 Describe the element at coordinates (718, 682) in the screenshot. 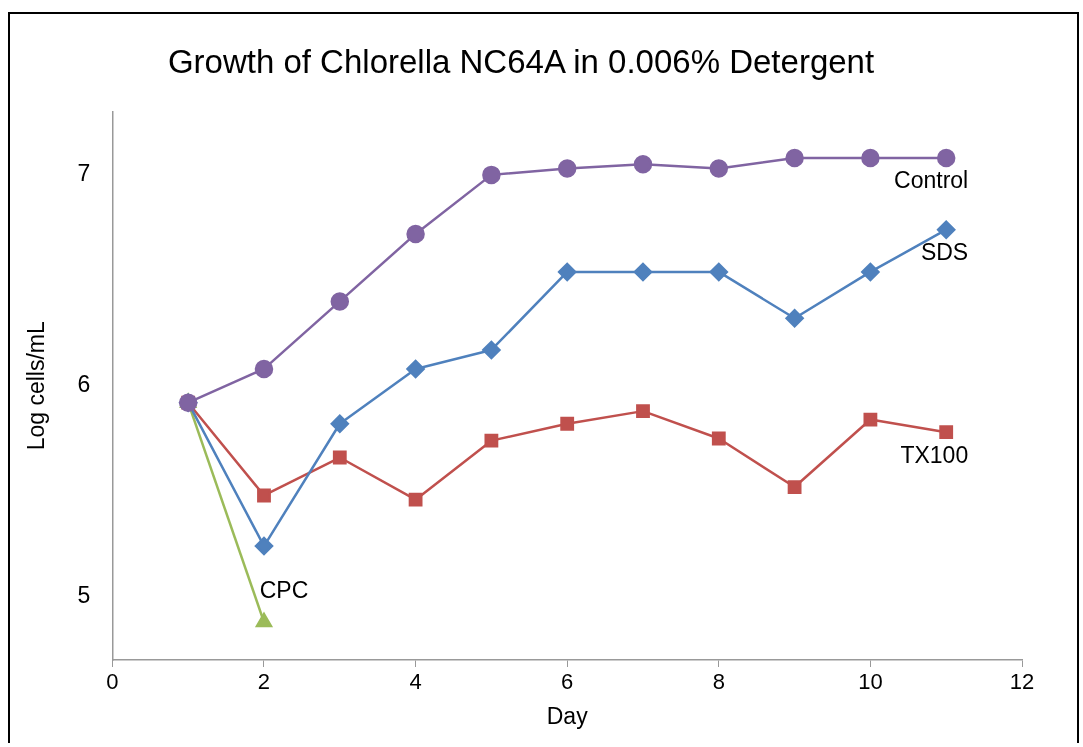

I see `x-tick-label: 8` at that location.